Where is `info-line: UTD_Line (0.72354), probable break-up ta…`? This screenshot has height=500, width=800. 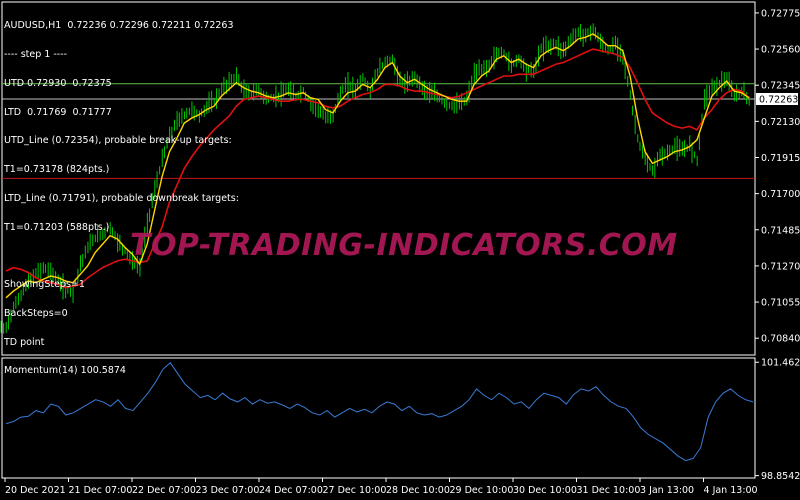
info-line: UTD_Line (0.72354), probable break-up ta… is located at coordinates (118, 141).